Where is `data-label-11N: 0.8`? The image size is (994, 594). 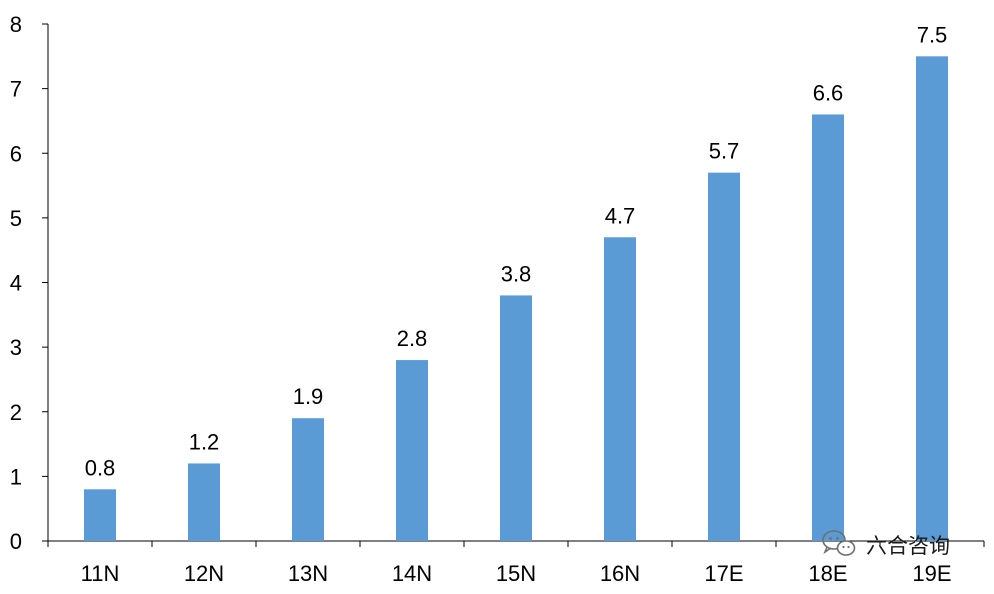 data-label-11N: 0.8 is located at coordinates (100, 467).